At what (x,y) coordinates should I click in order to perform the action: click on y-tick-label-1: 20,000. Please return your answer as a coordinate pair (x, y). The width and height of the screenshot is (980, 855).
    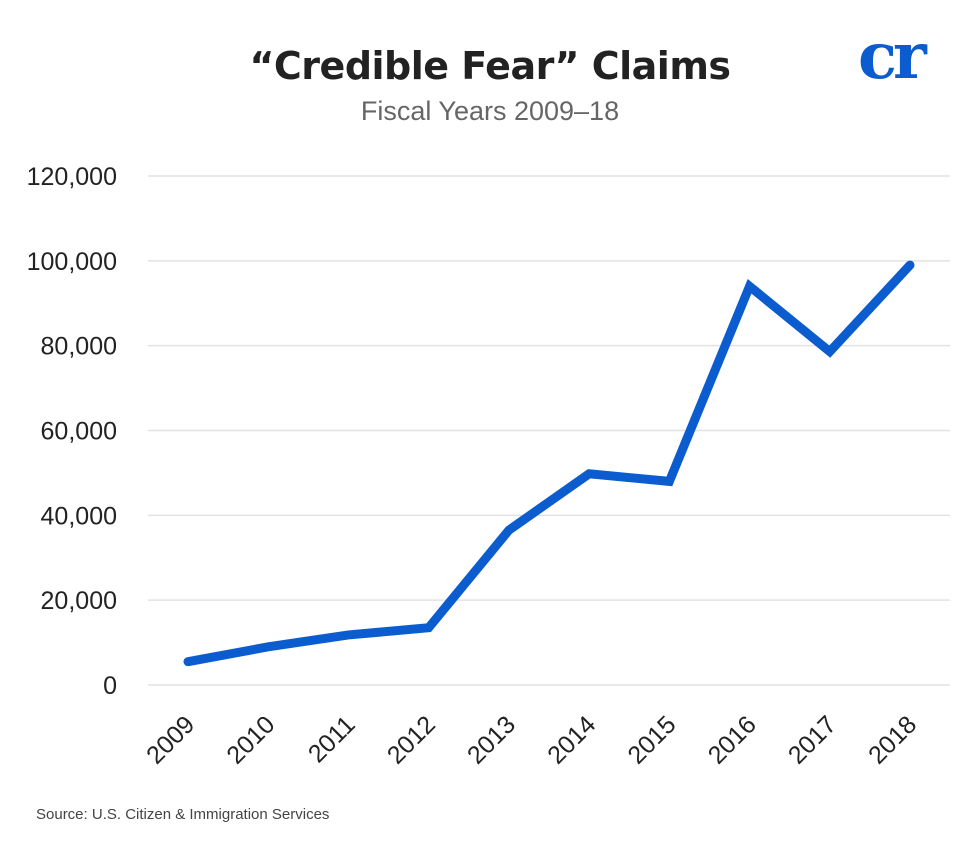
    Looking at the image, I should click on (79, 601).